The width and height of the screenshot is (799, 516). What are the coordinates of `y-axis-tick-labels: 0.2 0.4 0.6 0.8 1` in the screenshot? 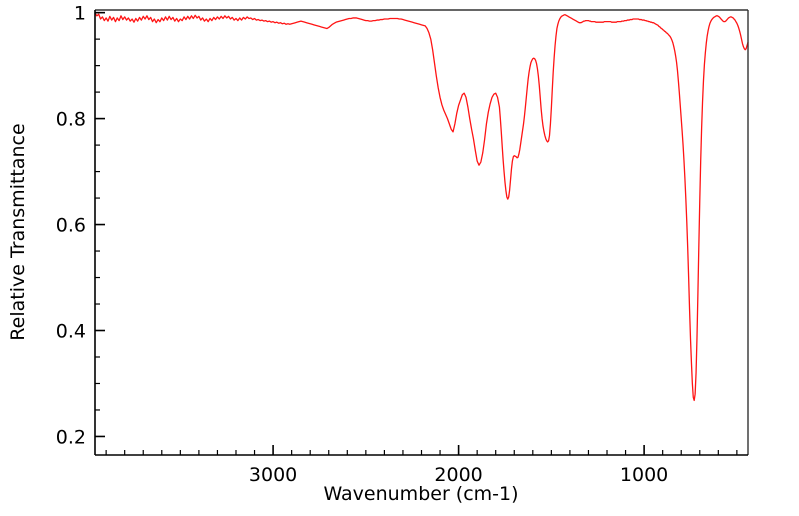 It's located at (71, 226).